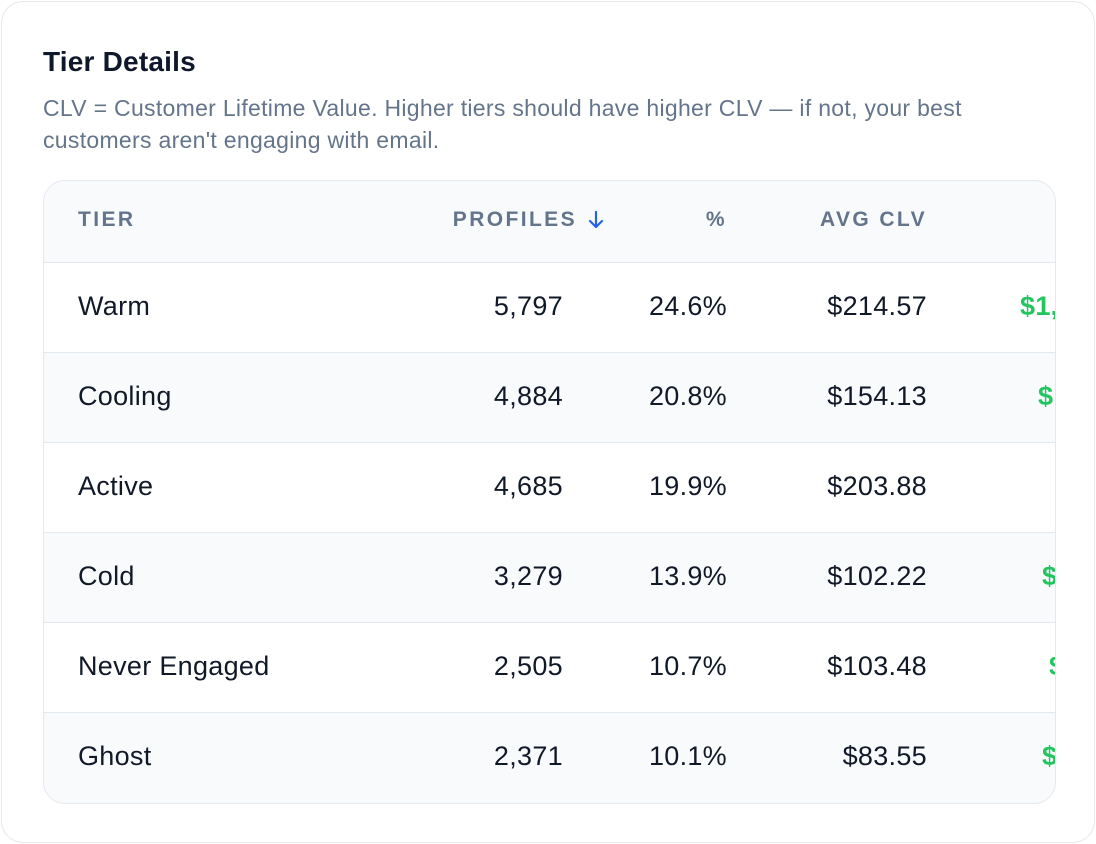  I want to click on cell-avg-clv: $103.48, so click(877, 666).